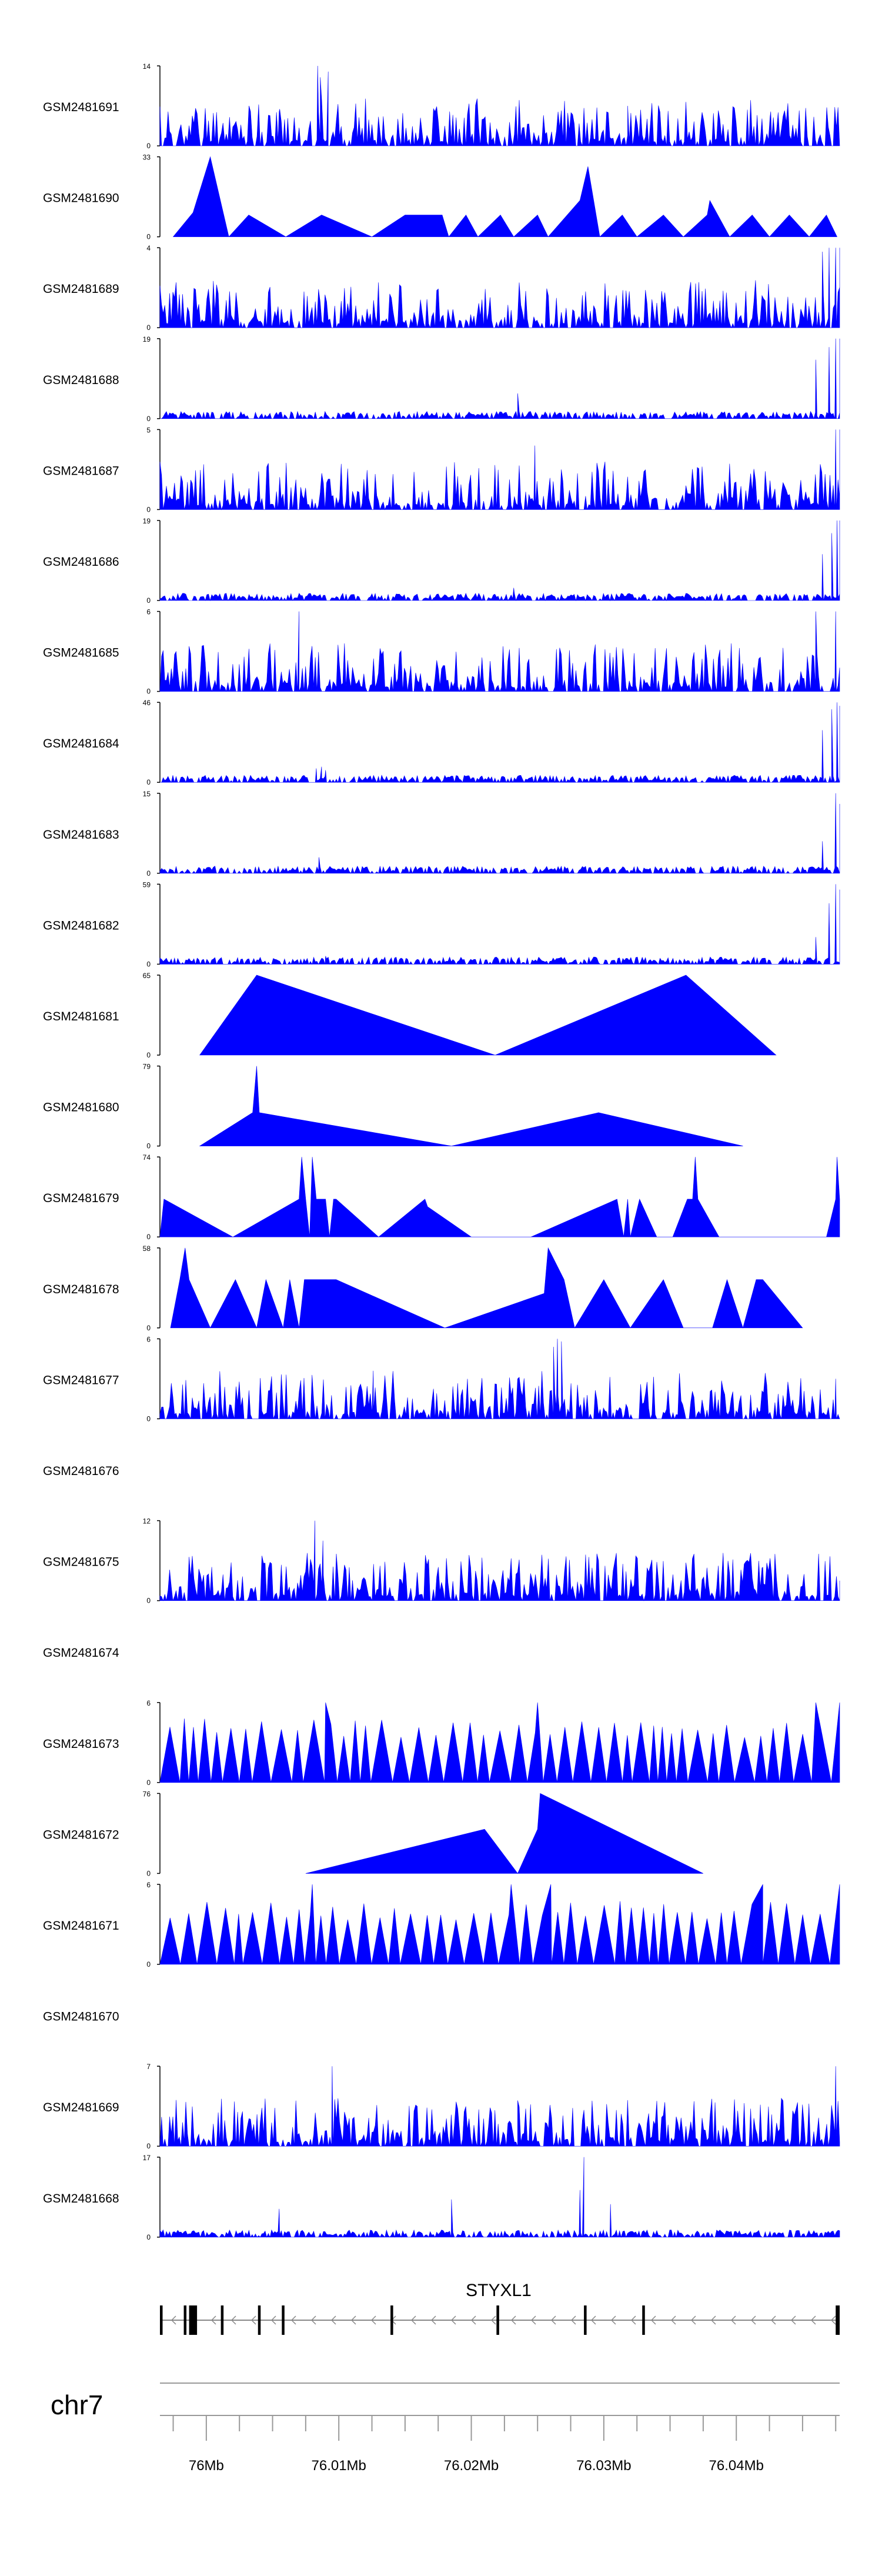 Image resolution: width=882 pixels, height=2576 pixels. I want to click on y-max-label: 7, so click(148, 2067).